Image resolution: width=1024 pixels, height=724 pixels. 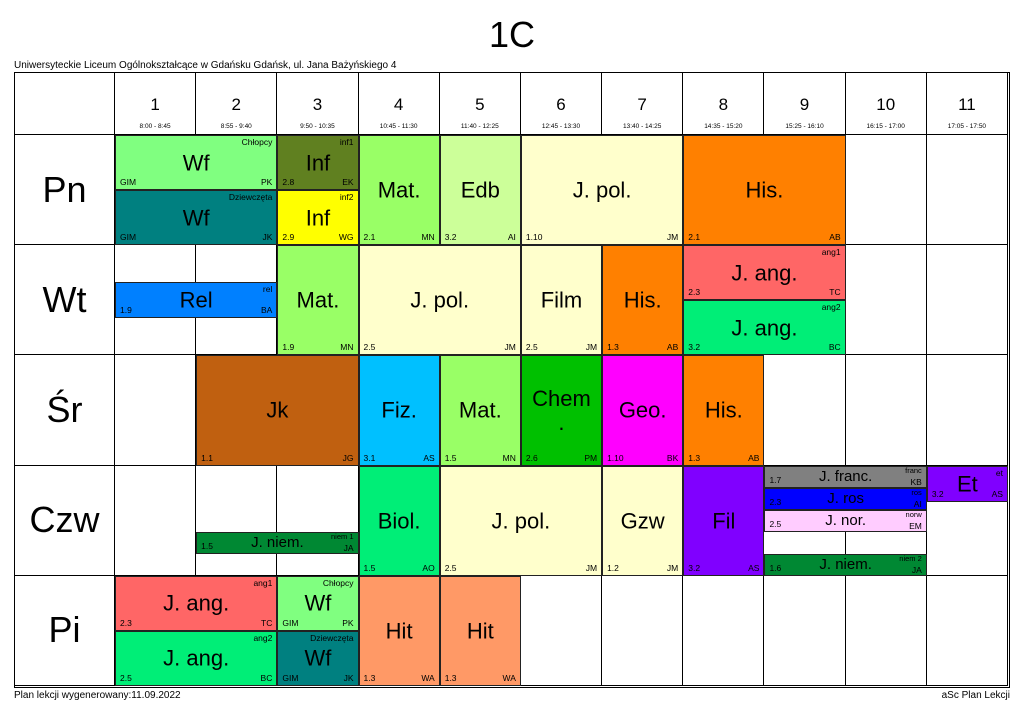 I want to click on period-number: 4, so click(x=398, y=104).